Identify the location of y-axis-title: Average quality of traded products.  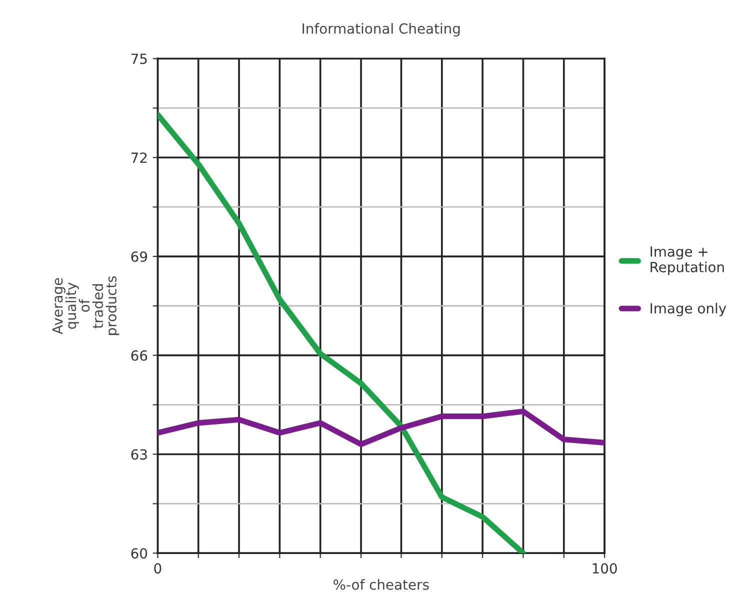
(86, 305).